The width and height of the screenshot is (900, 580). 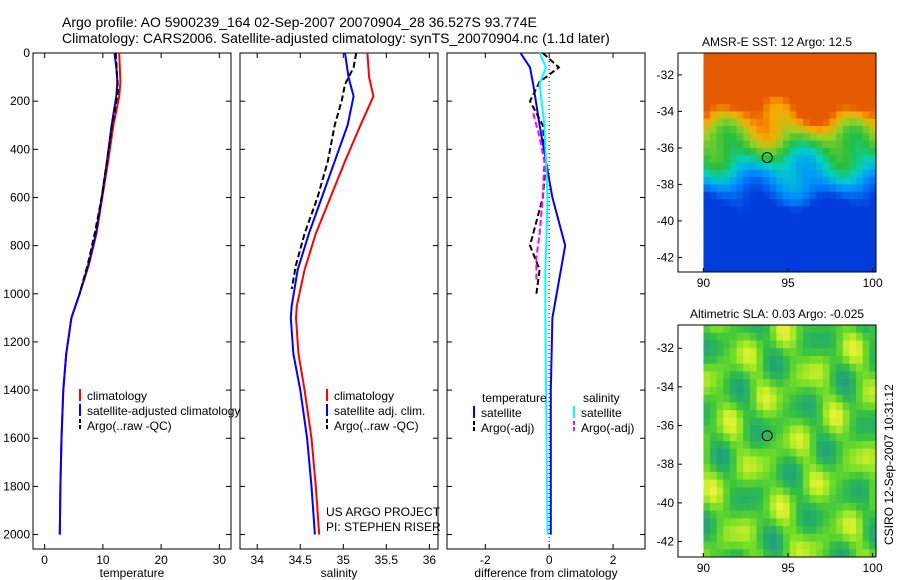 I want to click on x-axis-label: difference from climatology, so click(x=545, y=573).